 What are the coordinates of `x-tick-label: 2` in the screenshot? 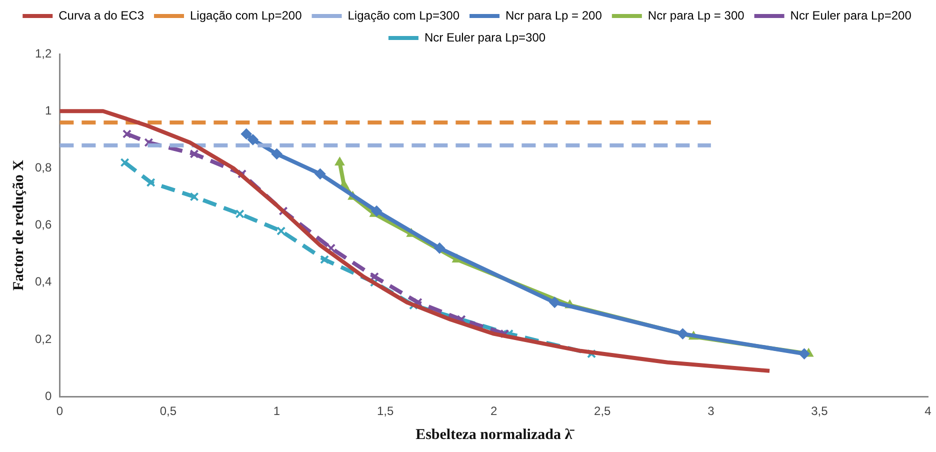 It's located at (494, 411).